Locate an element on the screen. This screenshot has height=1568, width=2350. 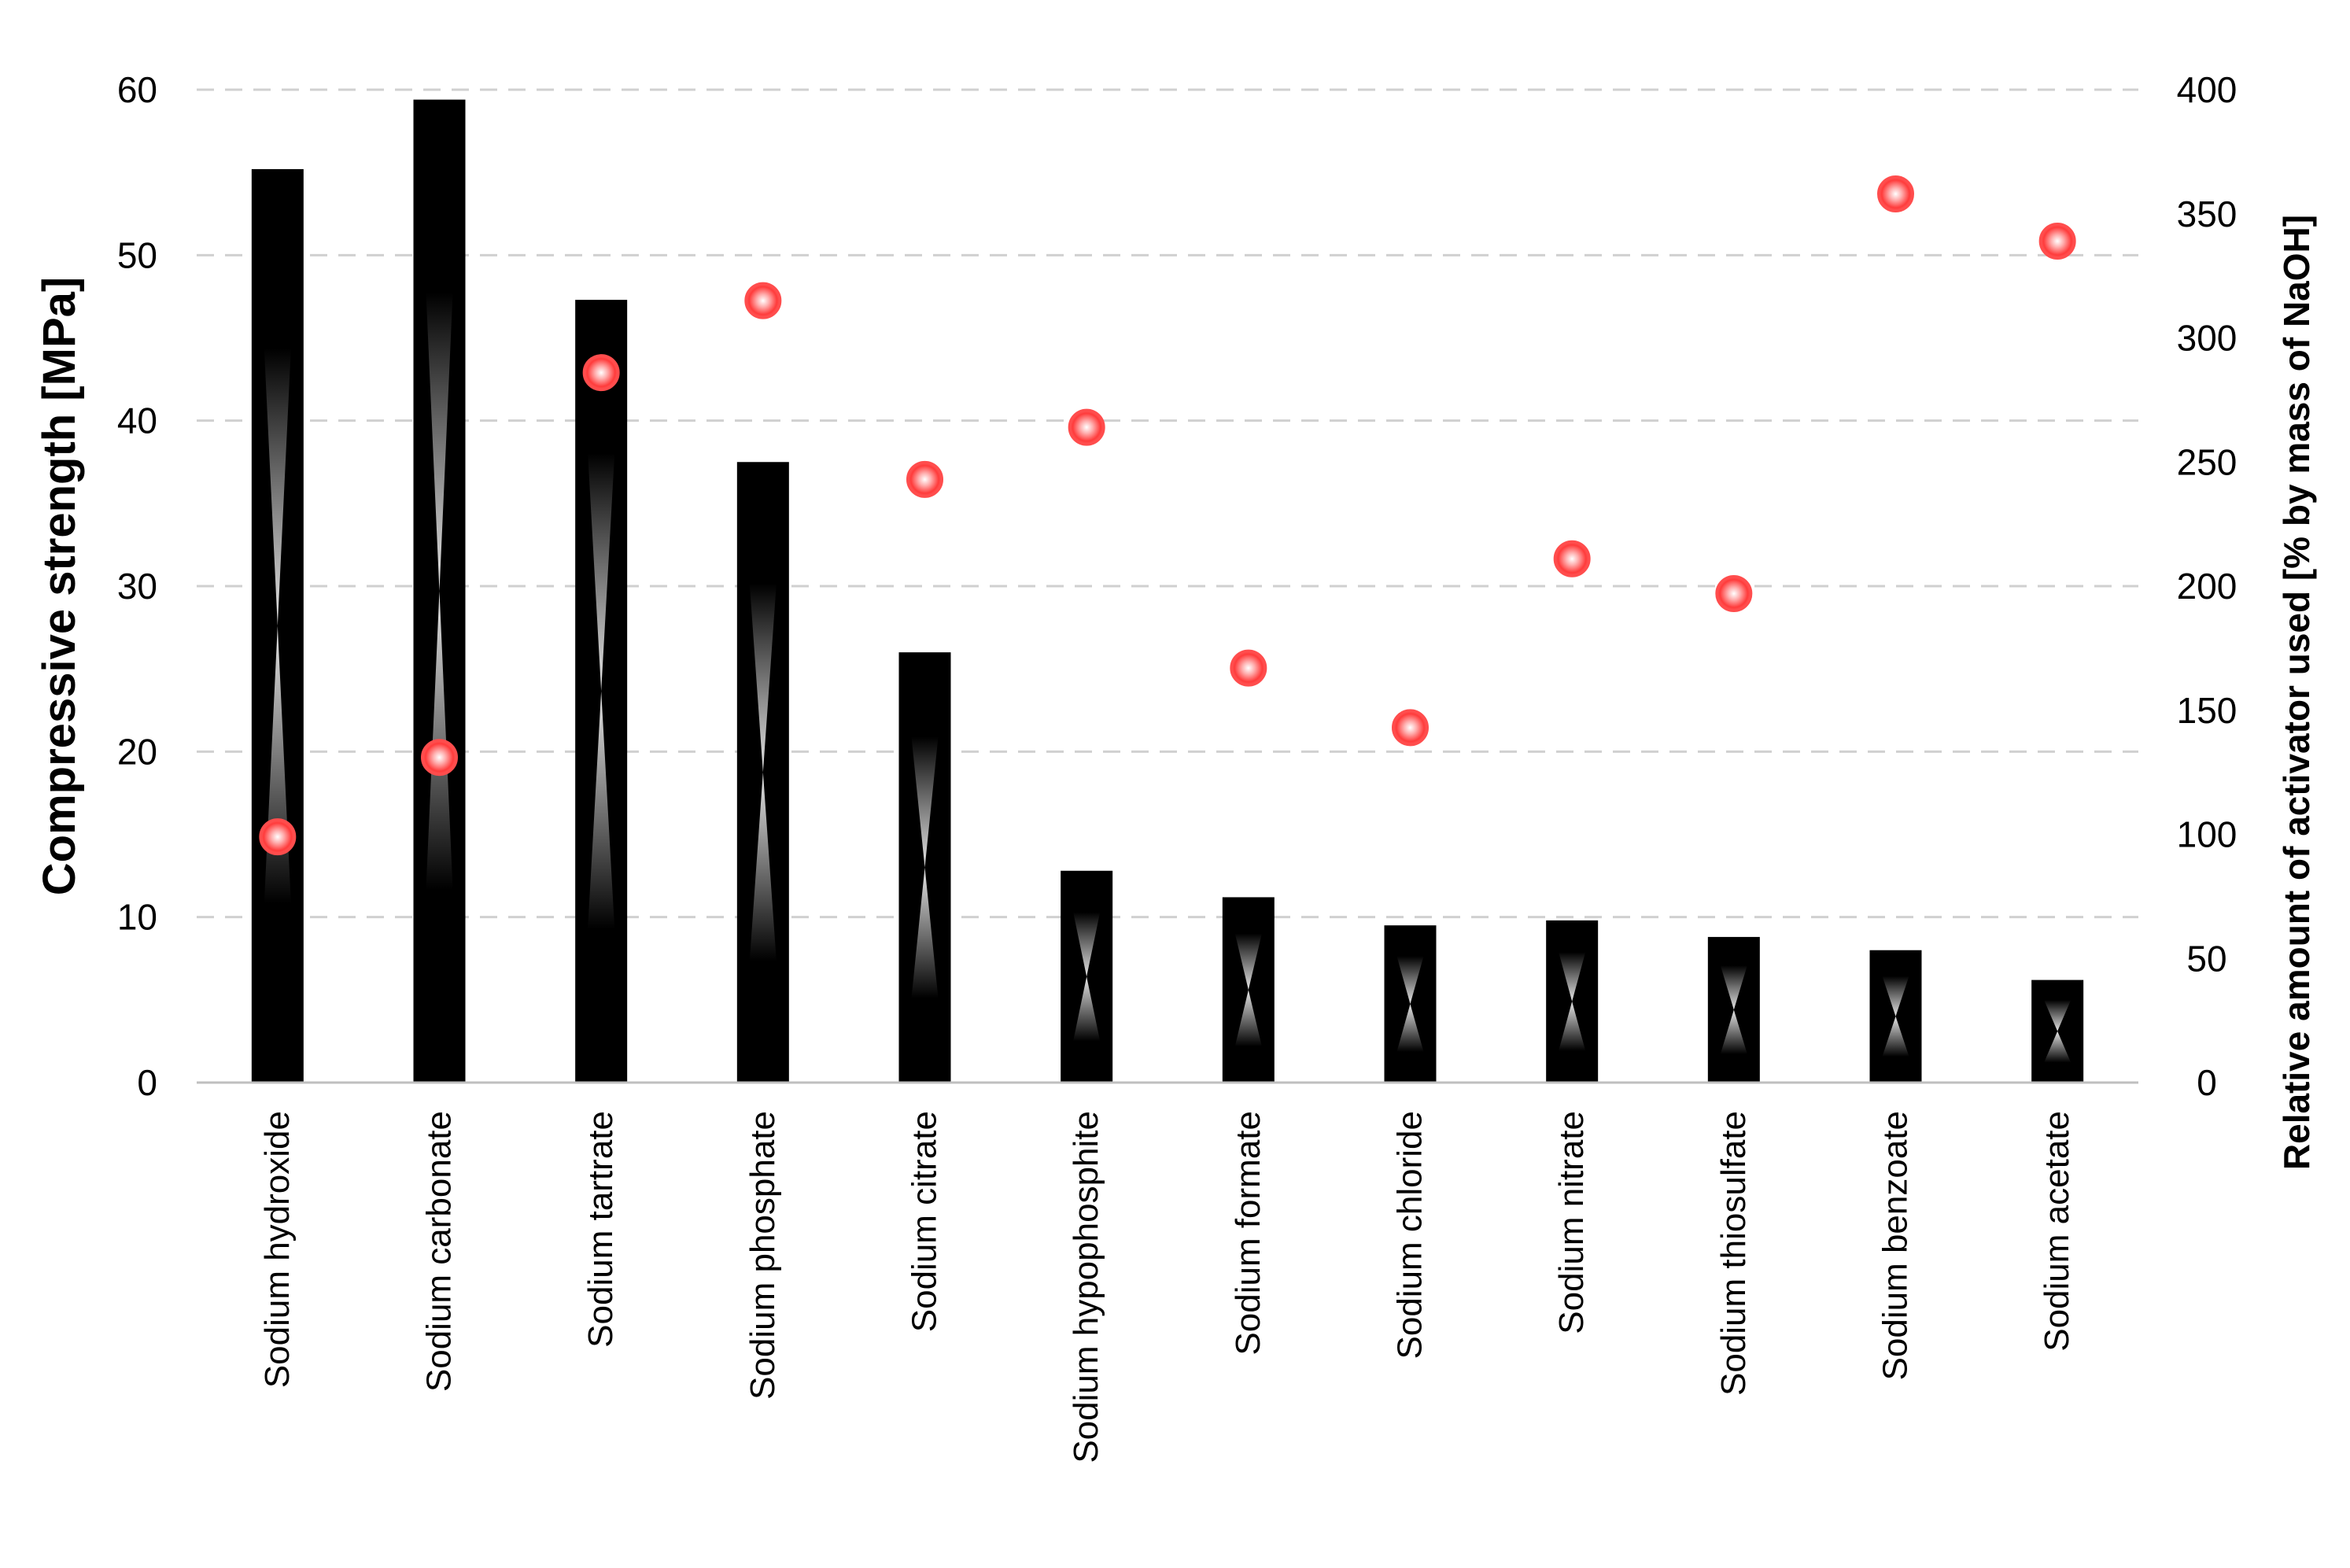
category-label: Sodium acetate is located at coordinates (2057, 1231).